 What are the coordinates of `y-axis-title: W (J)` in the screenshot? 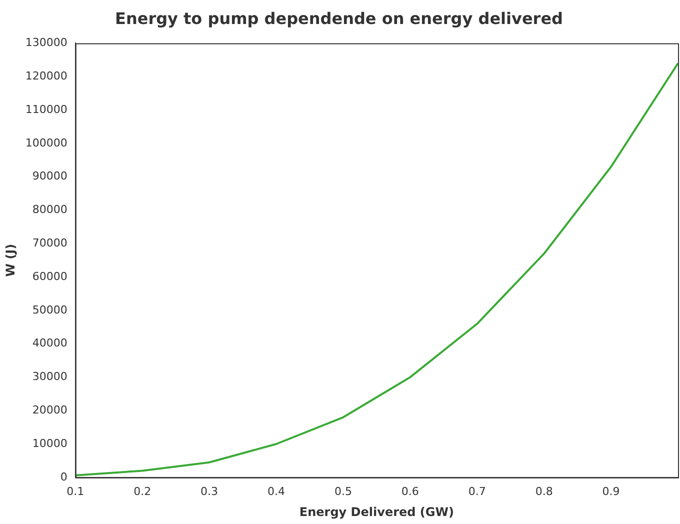 It's located at (10, 260).